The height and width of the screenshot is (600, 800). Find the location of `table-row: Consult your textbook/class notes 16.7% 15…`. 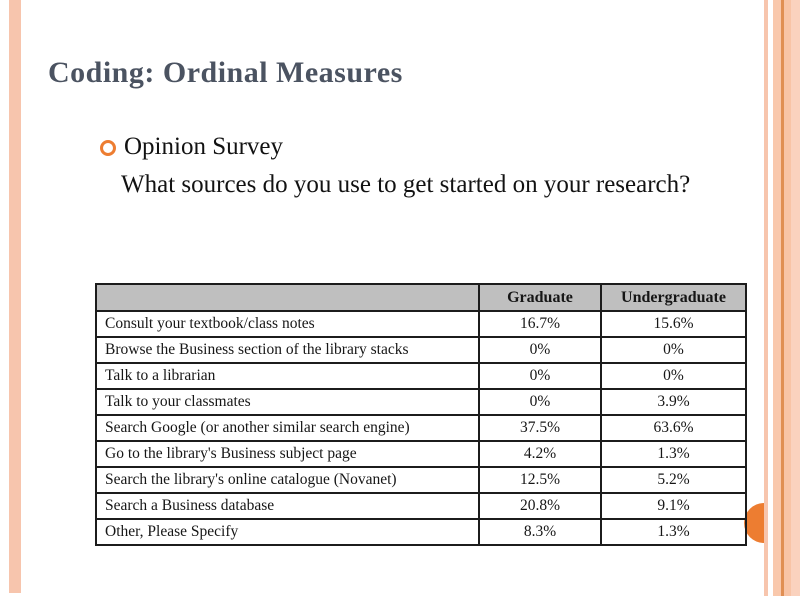

table-row: Consult your textbook/class notes 16.7% 15… is located at coordinates (421, 324).